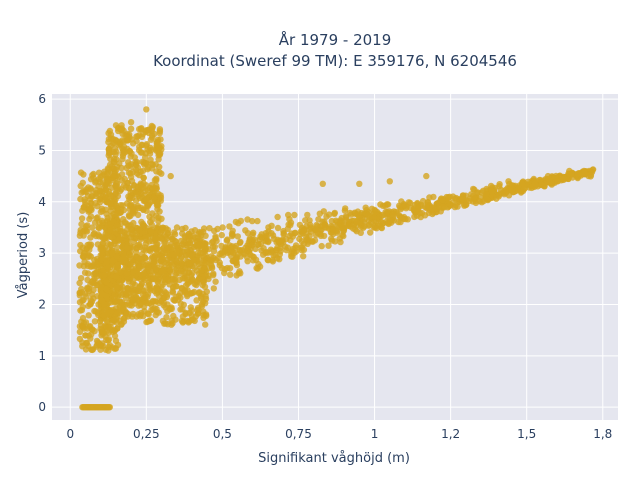  What do you see at coordinates (42, 150) in the screenshot?
I see `y-tick-label: 5` at bounding box center [42, 150].